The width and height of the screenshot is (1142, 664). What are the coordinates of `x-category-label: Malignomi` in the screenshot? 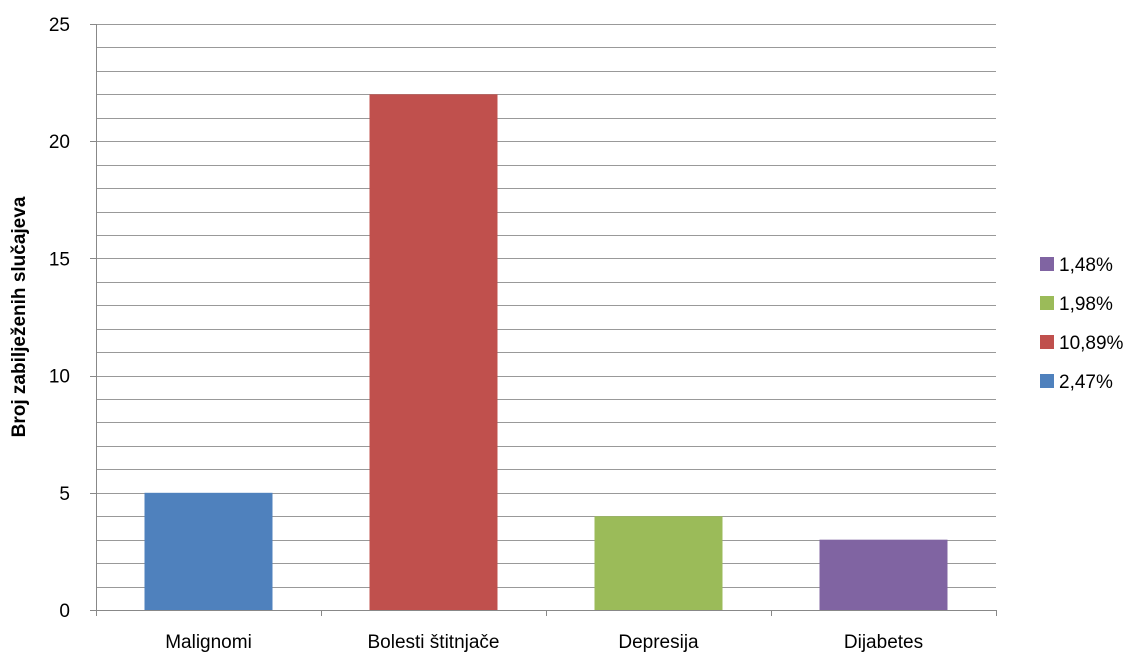 It's located at (208, 642).